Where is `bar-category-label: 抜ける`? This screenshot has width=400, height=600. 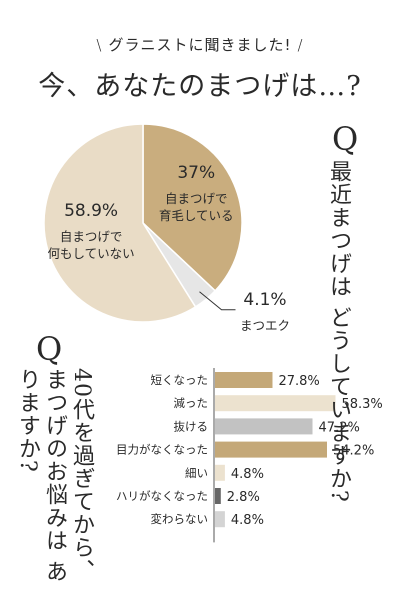 bar-category-label: 抜ける is located at coordinates (191, 426).